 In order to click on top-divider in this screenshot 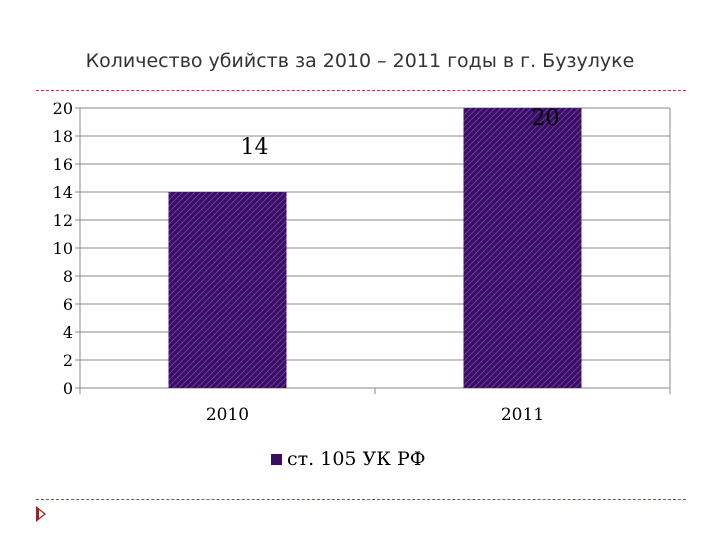, I will do `click(361, 90)`.